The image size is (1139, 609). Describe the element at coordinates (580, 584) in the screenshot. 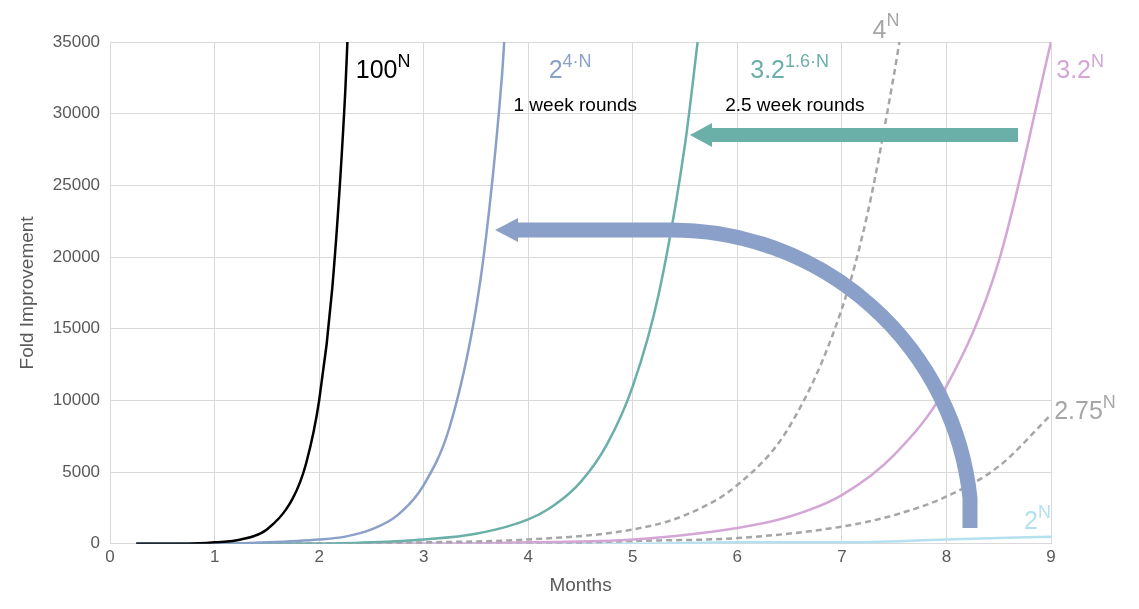

I see `x-axis-title: Months` at that location.